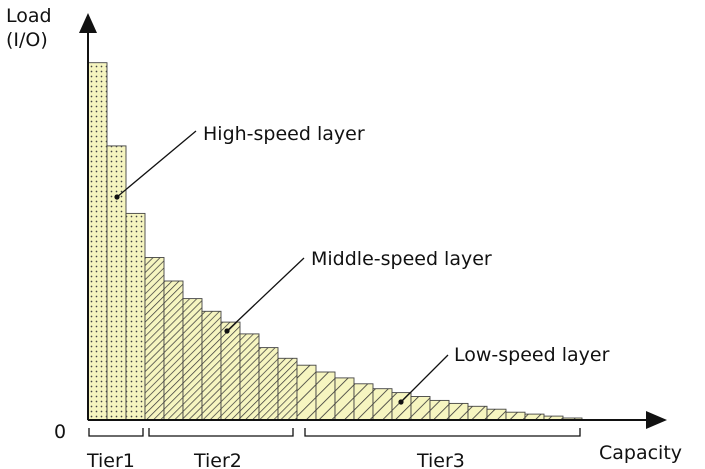 This screenshot has width=705, height=469. I want to click on y-axis-label-line-2: (I/O), so click(27, 40).